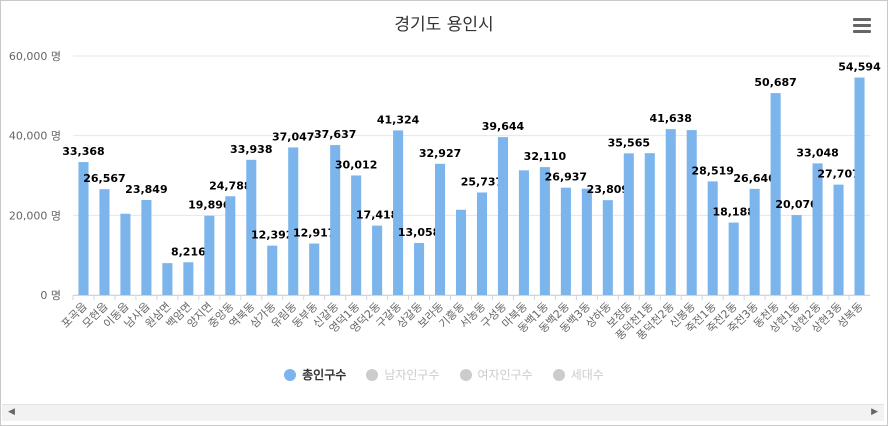  I want to click on data-label: 27,707, so click(838, 174).